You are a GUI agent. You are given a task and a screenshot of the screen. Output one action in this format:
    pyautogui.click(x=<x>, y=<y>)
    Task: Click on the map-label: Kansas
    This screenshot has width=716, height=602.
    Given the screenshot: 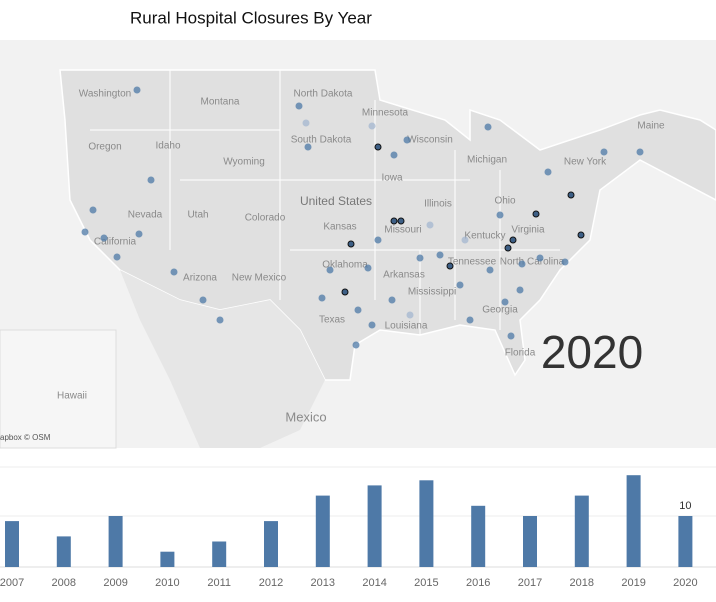 What is the action you would take?
    pyautogui.click(x=339, y=227)
    